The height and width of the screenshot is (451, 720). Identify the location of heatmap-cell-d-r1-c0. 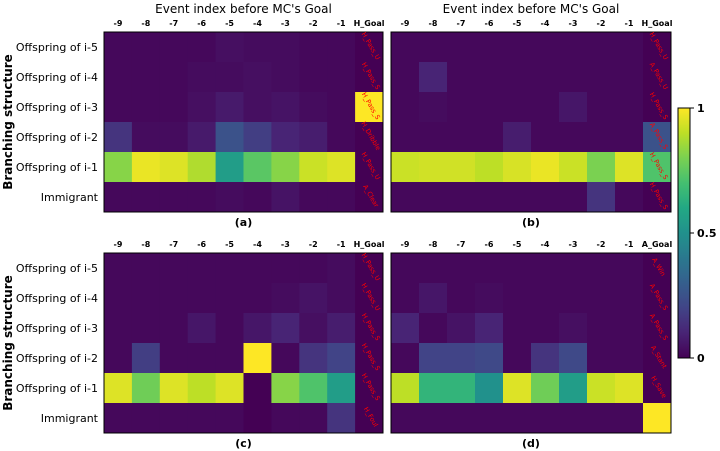
(405, 298).